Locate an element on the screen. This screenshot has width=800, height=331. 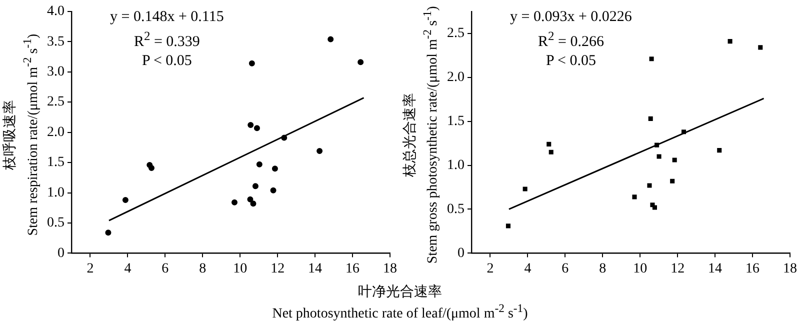
y-tick-label: 3.5 is located at coordinates (55, 42).